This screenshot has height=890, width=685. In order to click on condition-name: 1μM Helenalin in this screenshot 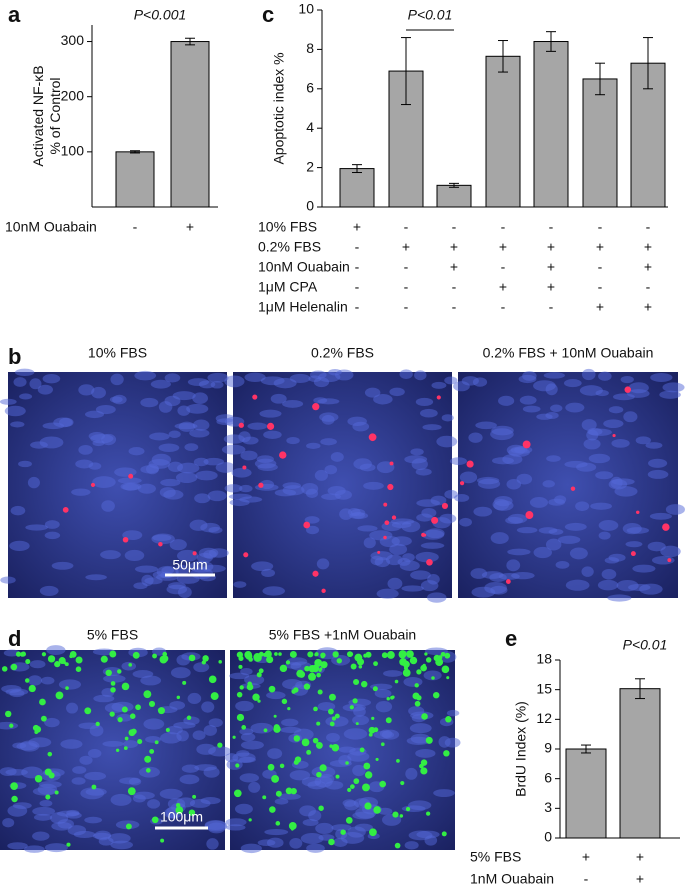, I will do `click(303, 307)`.